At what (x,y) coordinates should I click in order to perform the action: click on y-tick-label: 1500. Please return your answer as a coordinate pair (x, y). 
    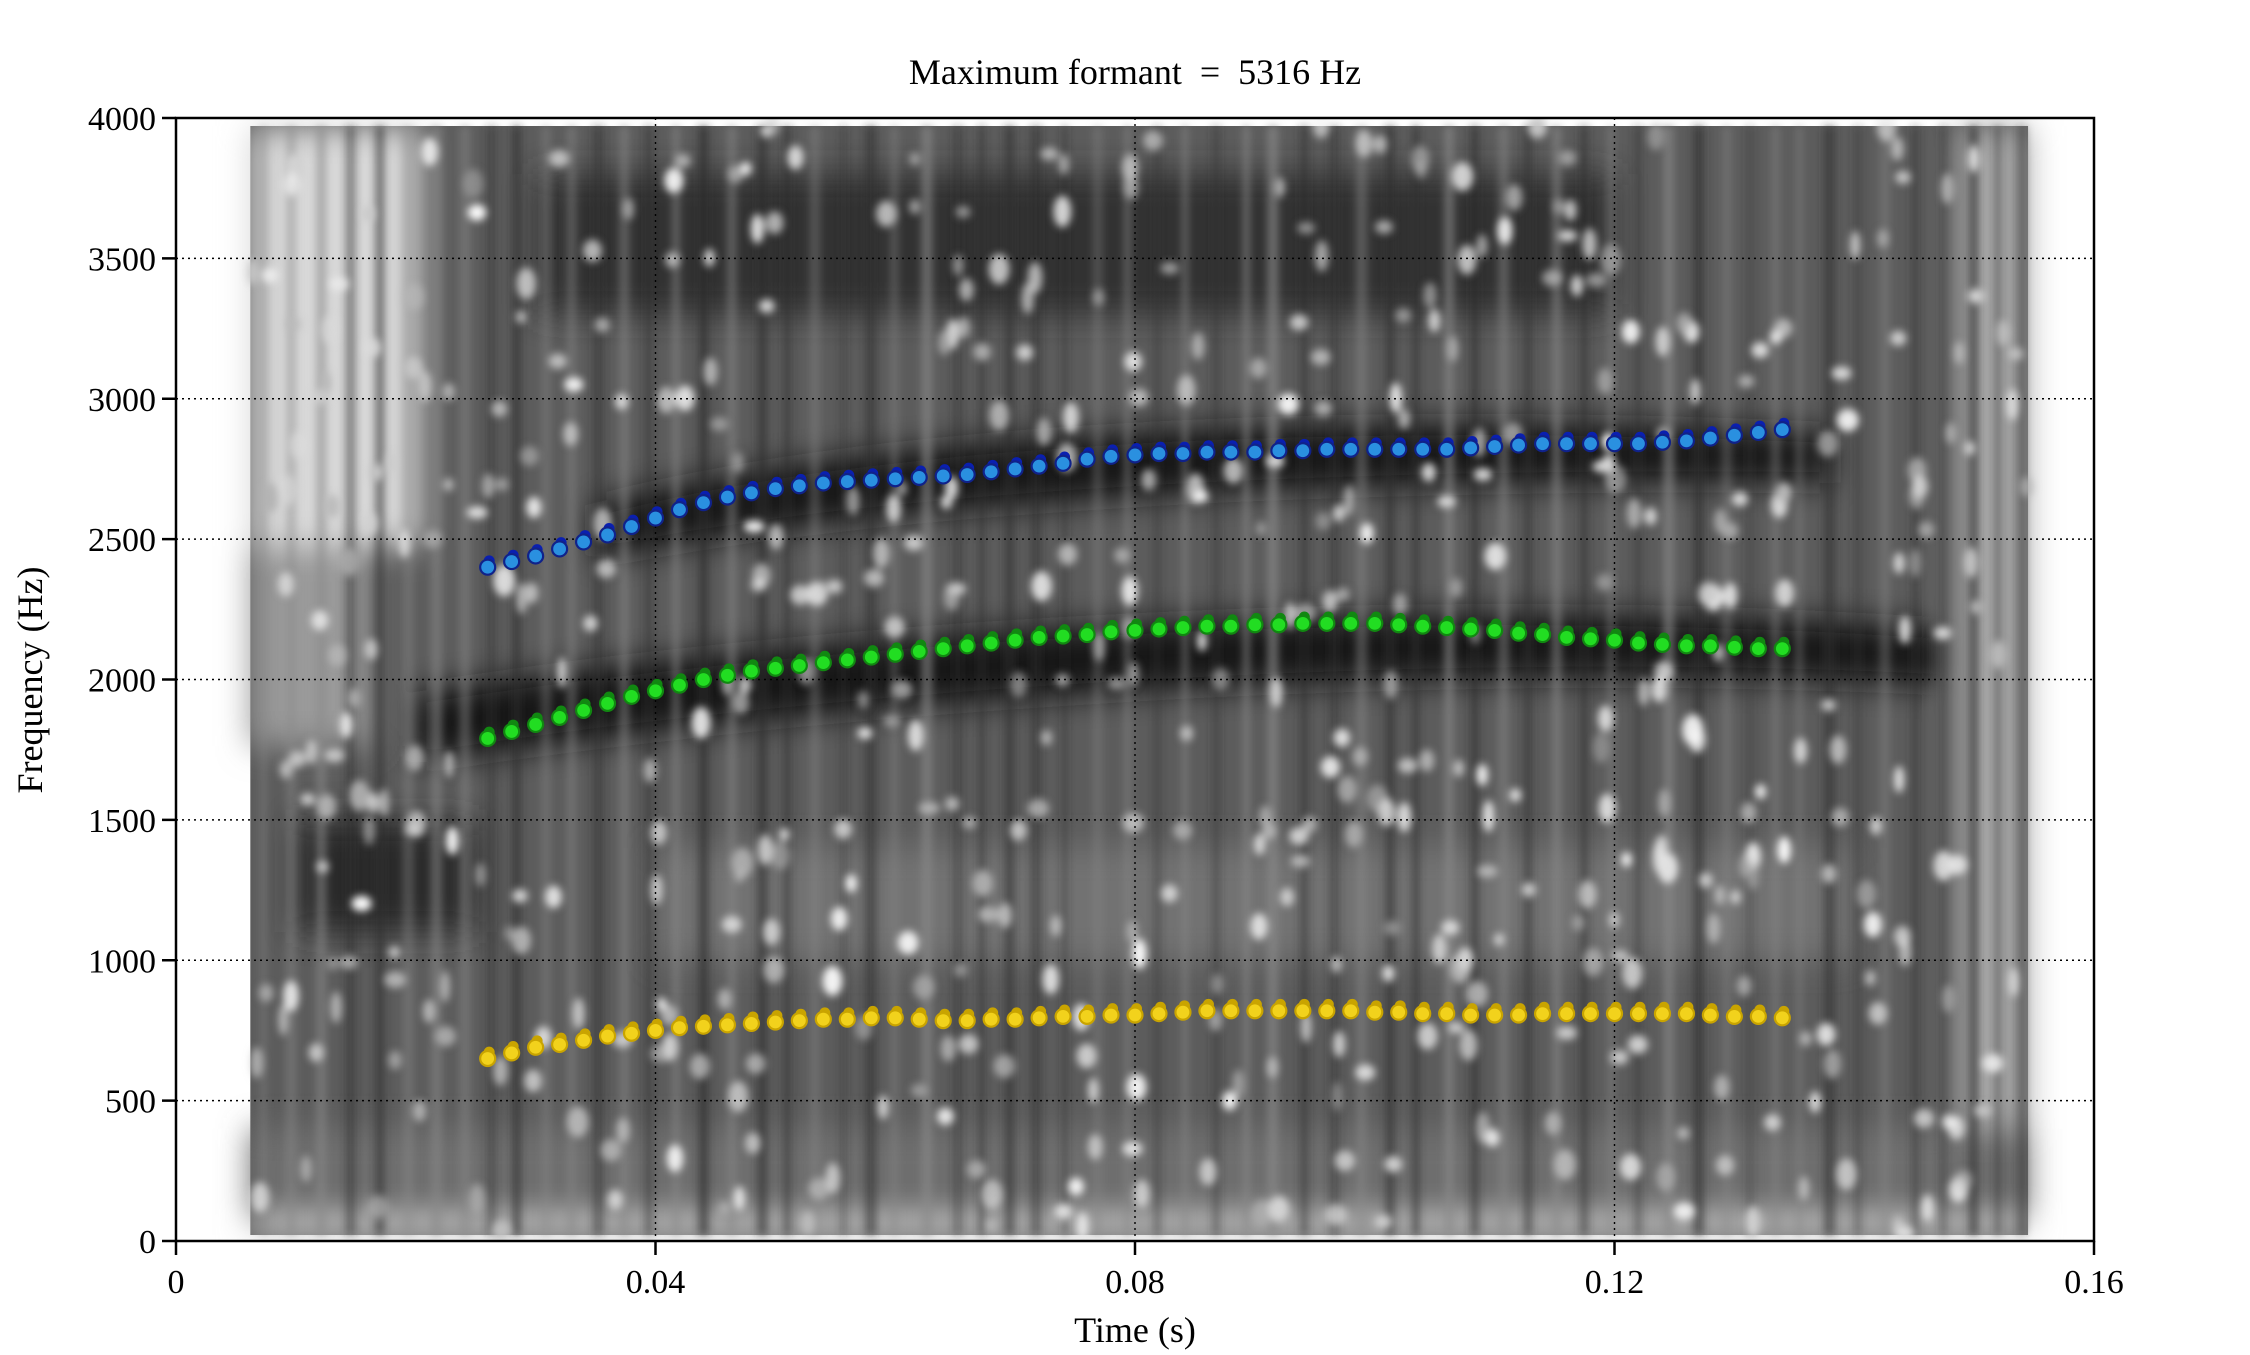
    Looking at the image, I should click on (122, 821).